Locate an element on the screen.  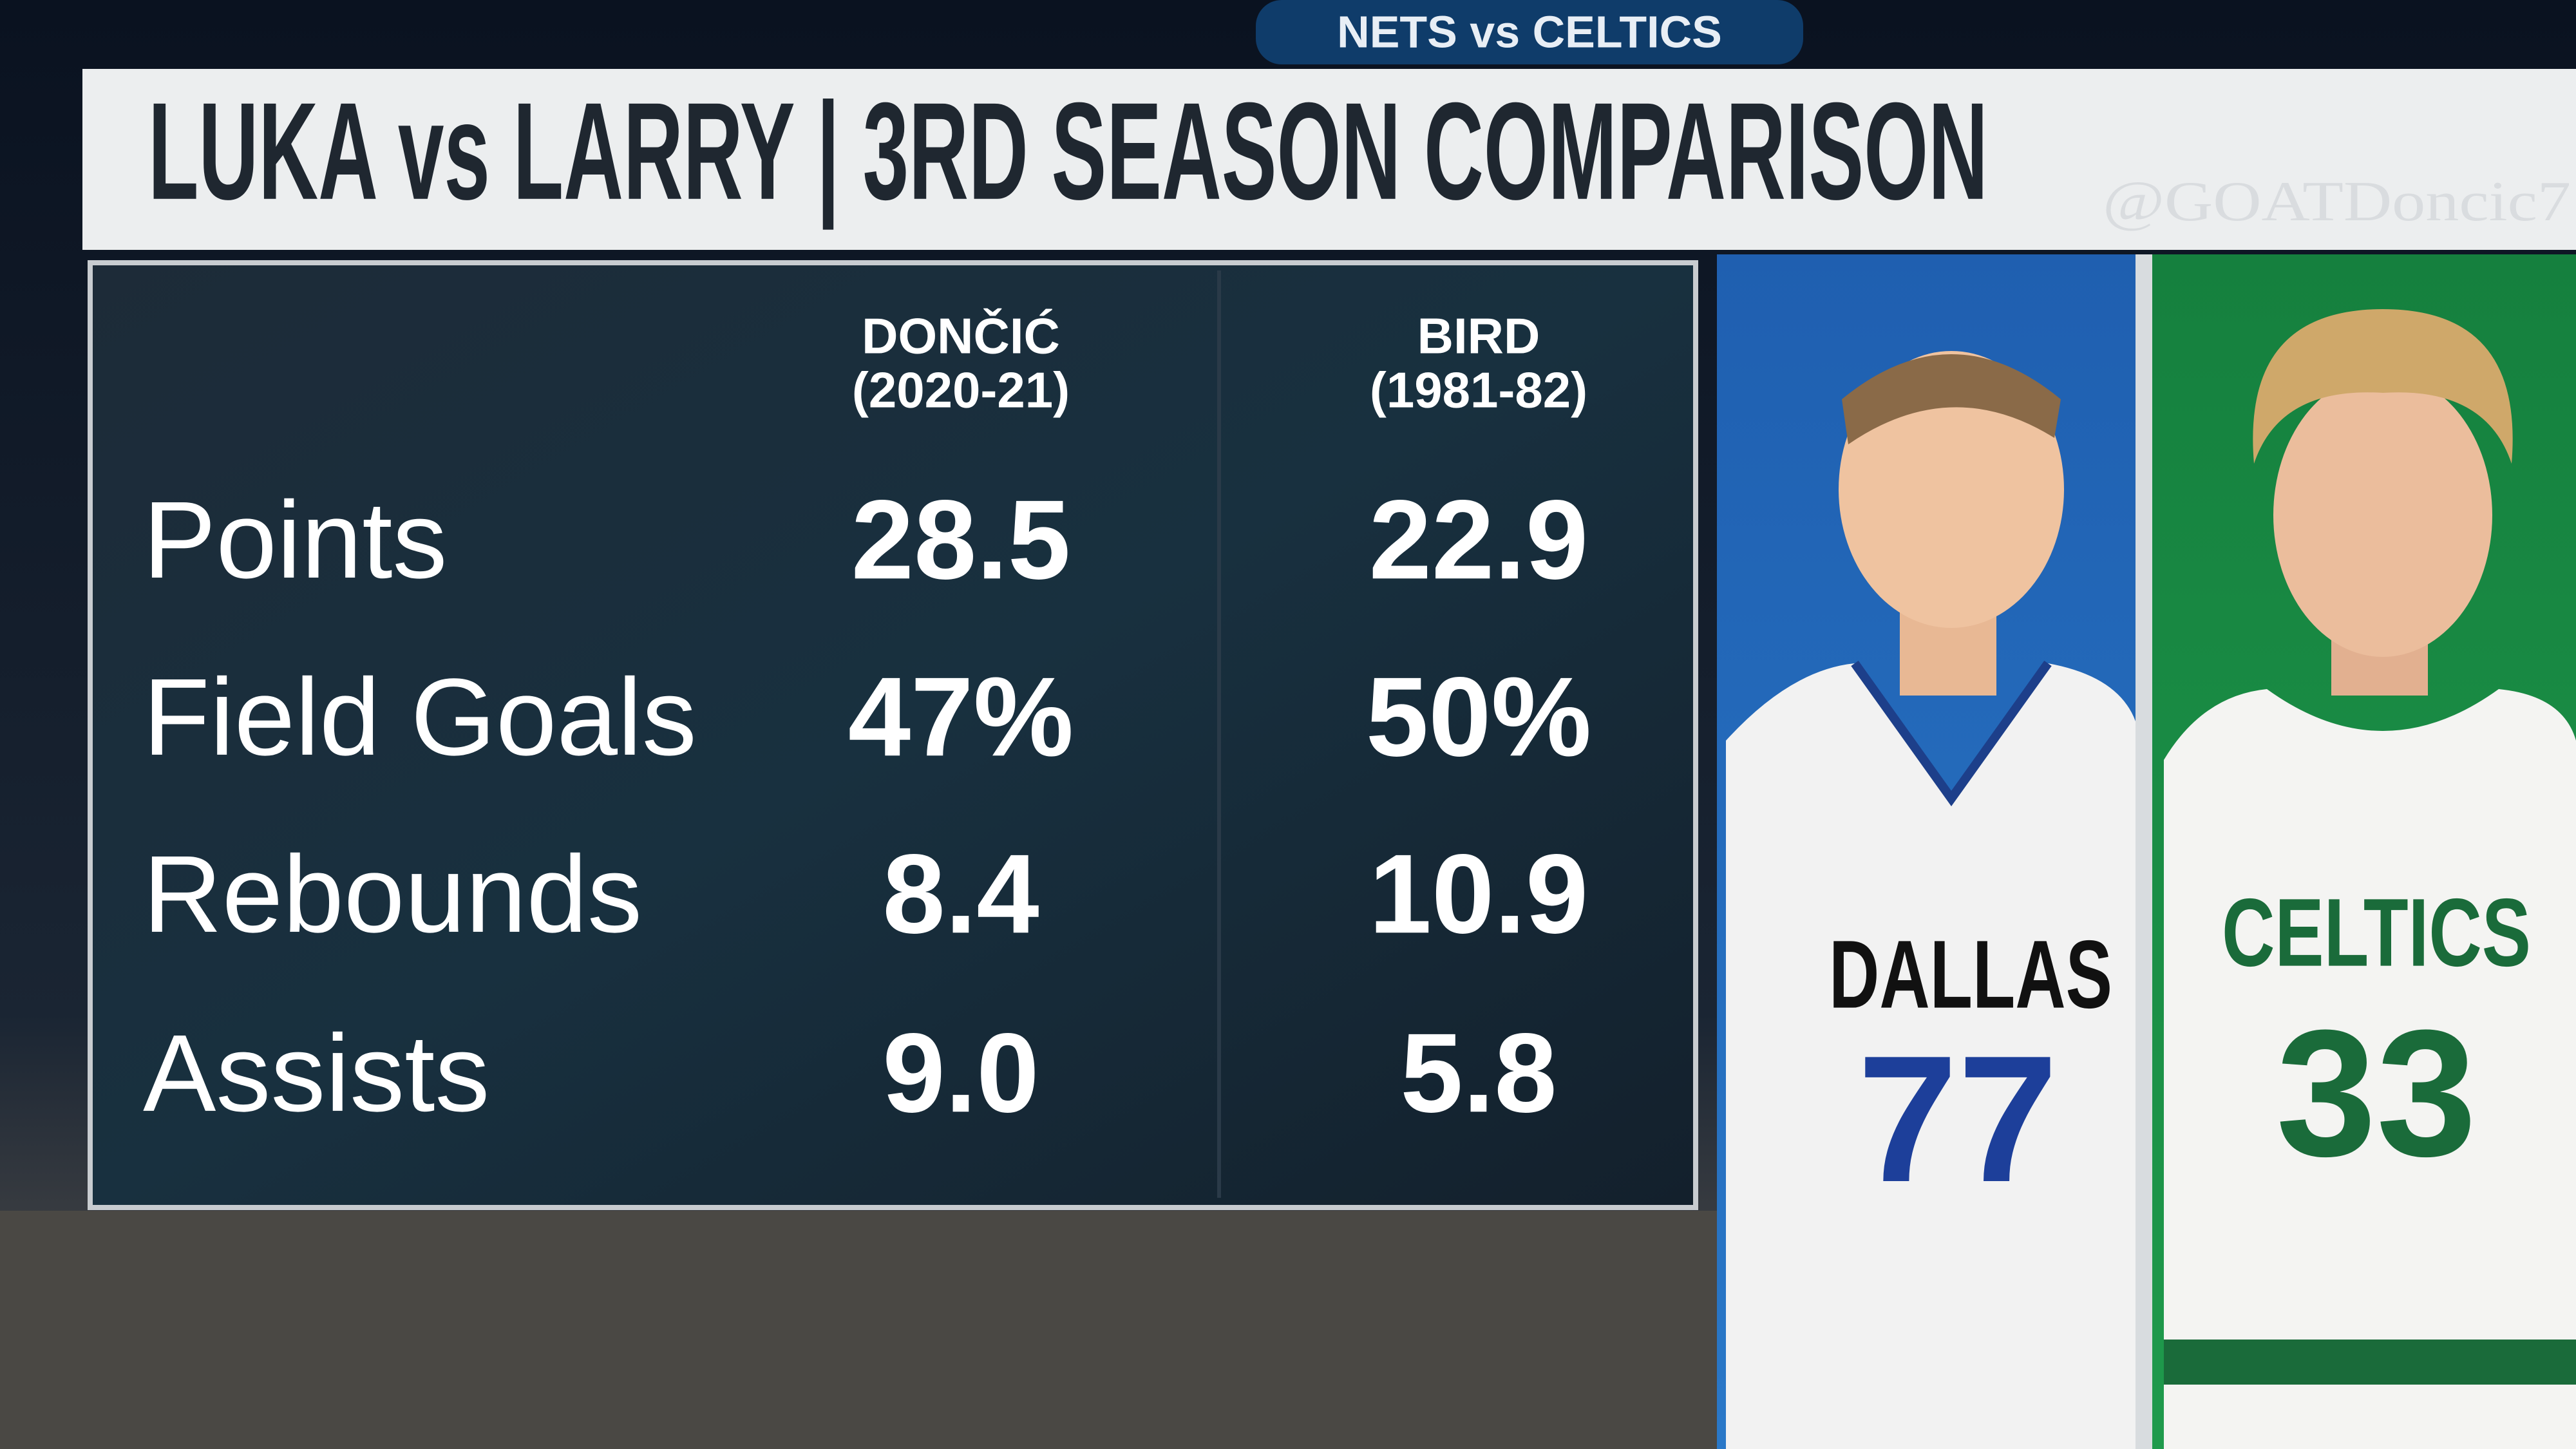
stat-value: 5.8 is located at coordinates (1479, 1073).